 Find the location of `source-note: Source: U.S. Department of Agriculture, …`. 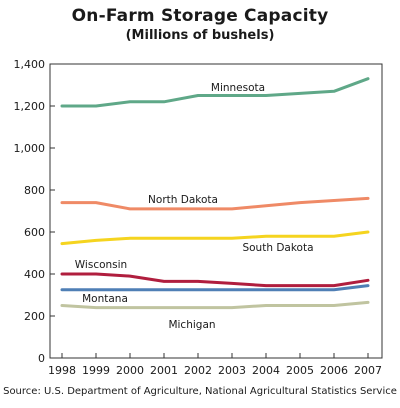

source-note: Source: U.S. Department of Agriculture, … is located at coordinates (200, 391).